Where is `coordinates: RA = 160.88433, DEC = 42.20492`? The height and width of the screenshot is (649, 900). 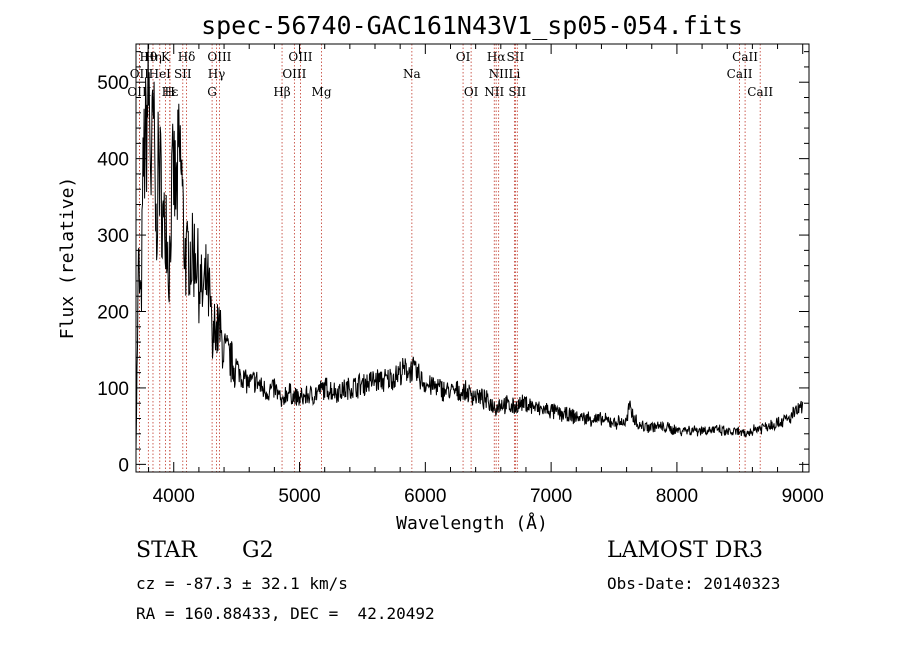 coordinates: RA = 160.88433, DEC = 42.20492 is located at coordinates (285, 613).